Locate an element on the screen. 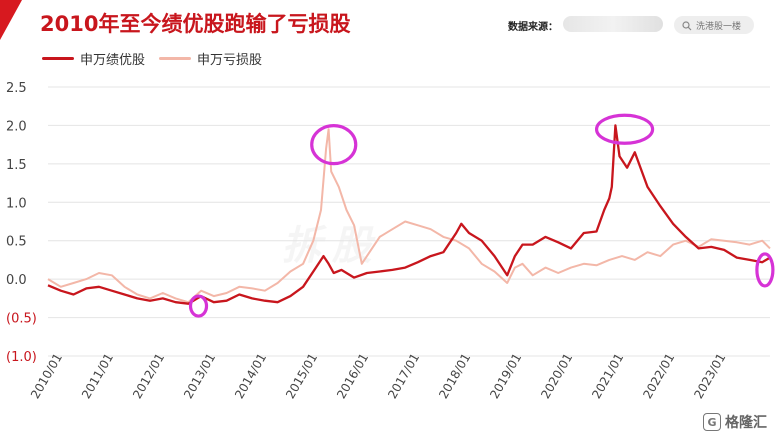  brand-name: 格隆汇 is located at coordinates (746, 423).